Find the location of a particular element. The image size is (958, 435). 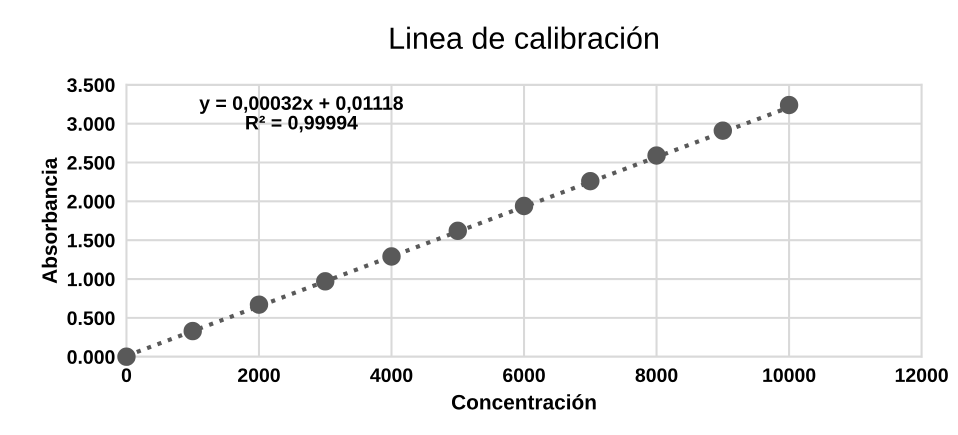

x-tick-label: 10000 is located at coordinates (789, 375).